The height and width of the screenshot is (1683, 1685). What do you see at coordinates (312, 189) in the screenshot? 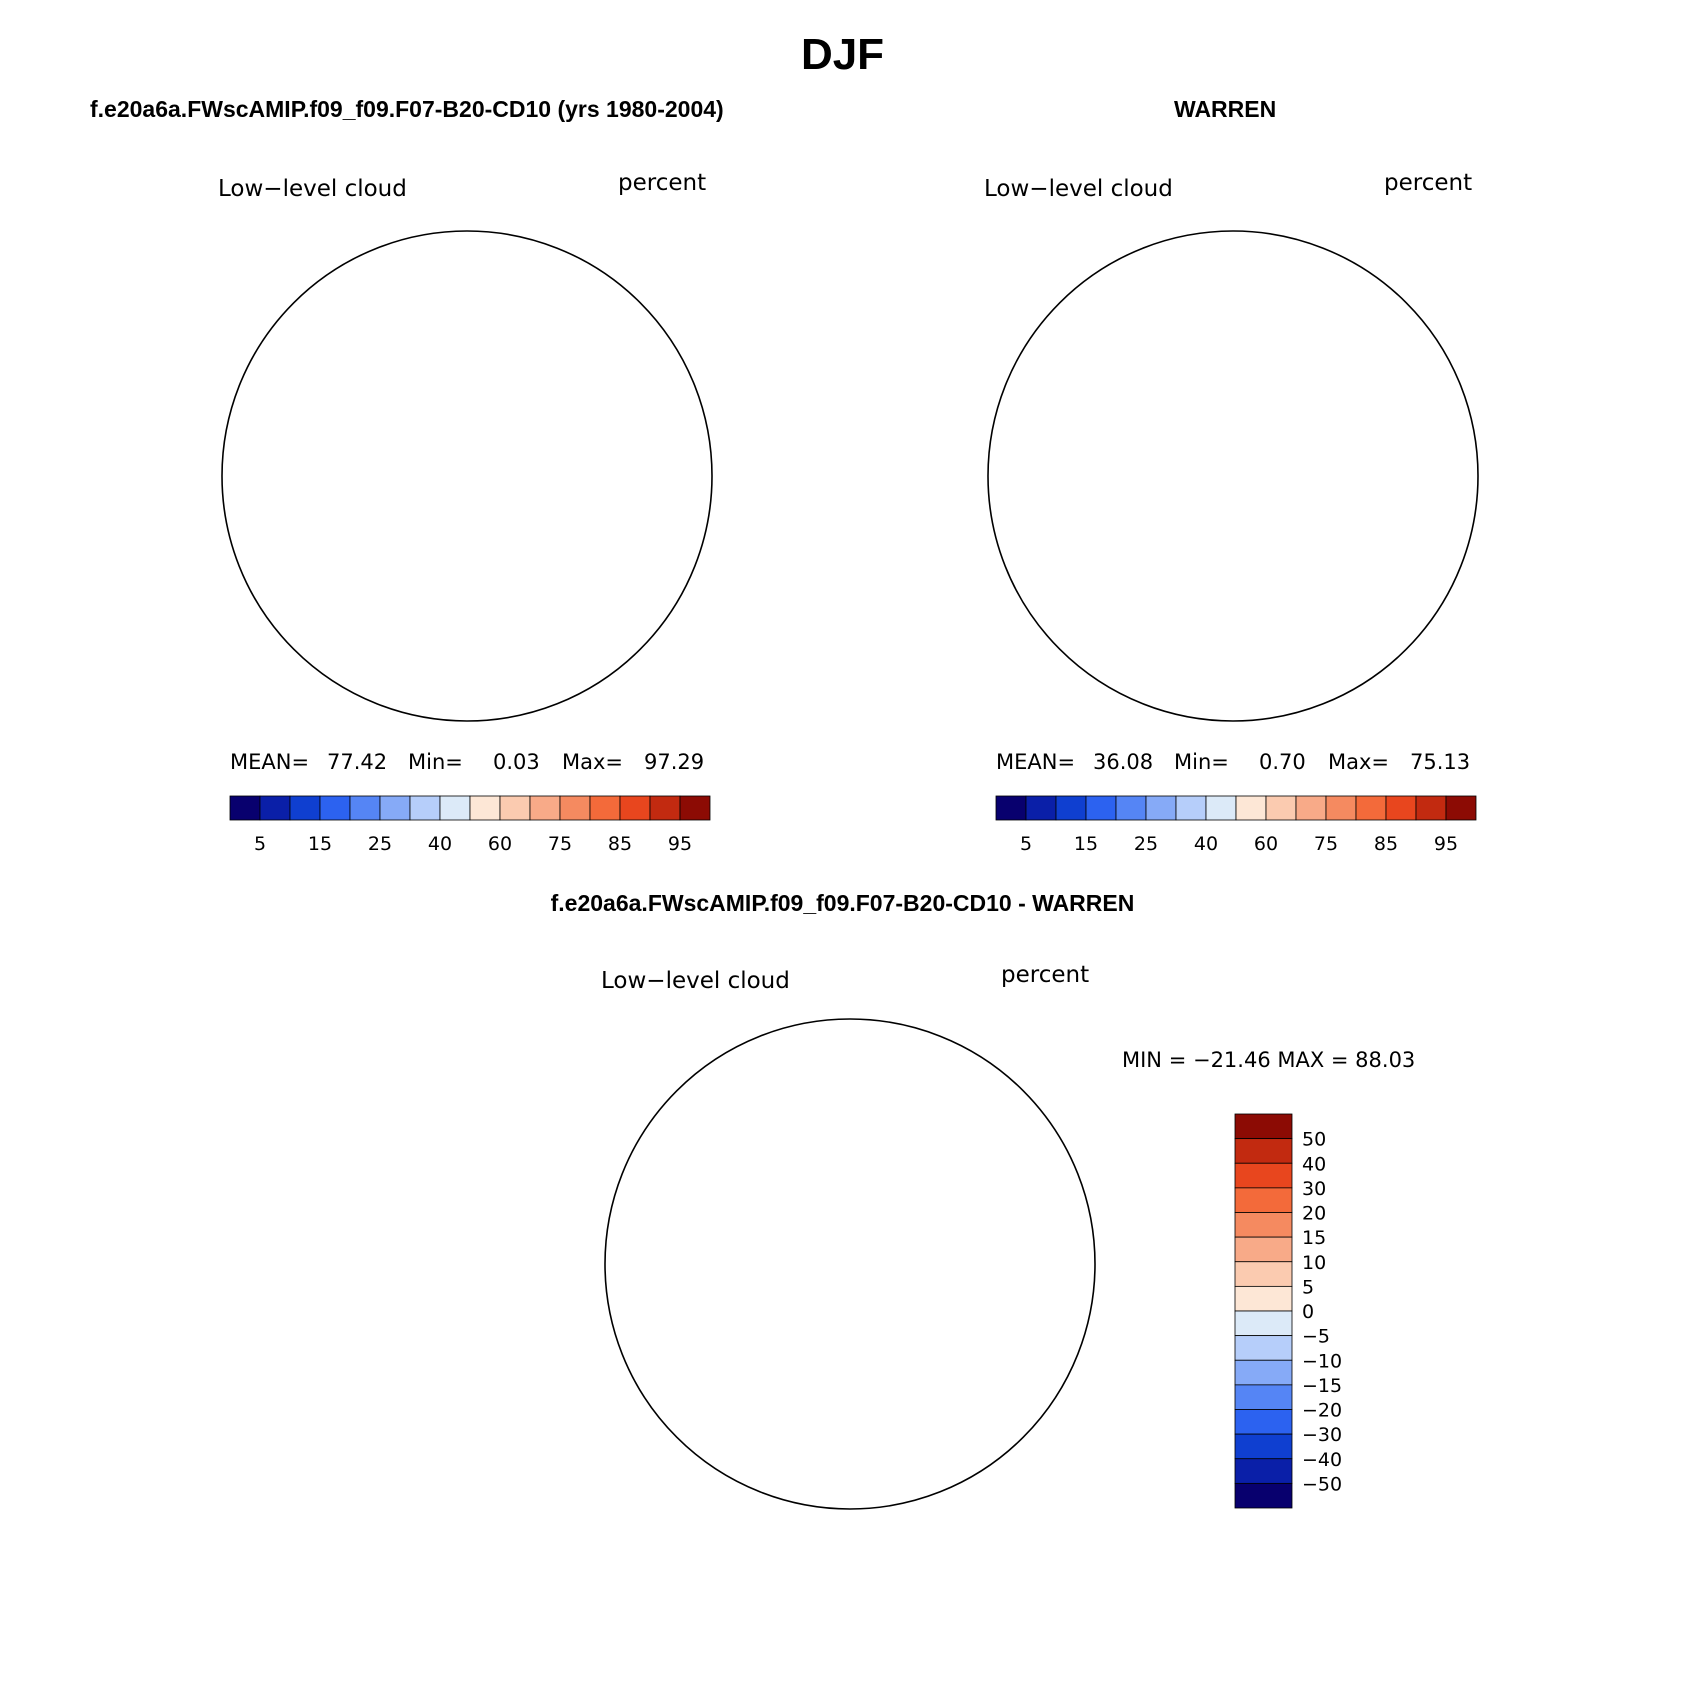
I see `panel1-variable: Low−level cloud` at bounding box center [312, 189].